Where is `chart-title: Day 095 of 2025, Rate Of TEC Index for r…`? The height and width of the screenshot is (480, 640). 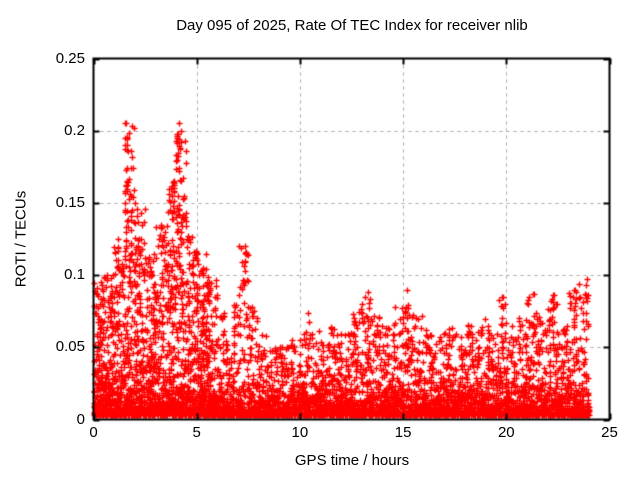
chart-title: Day 095 of 2025, Rate Of TEC Index for r… is located at coordinates (352, 25).